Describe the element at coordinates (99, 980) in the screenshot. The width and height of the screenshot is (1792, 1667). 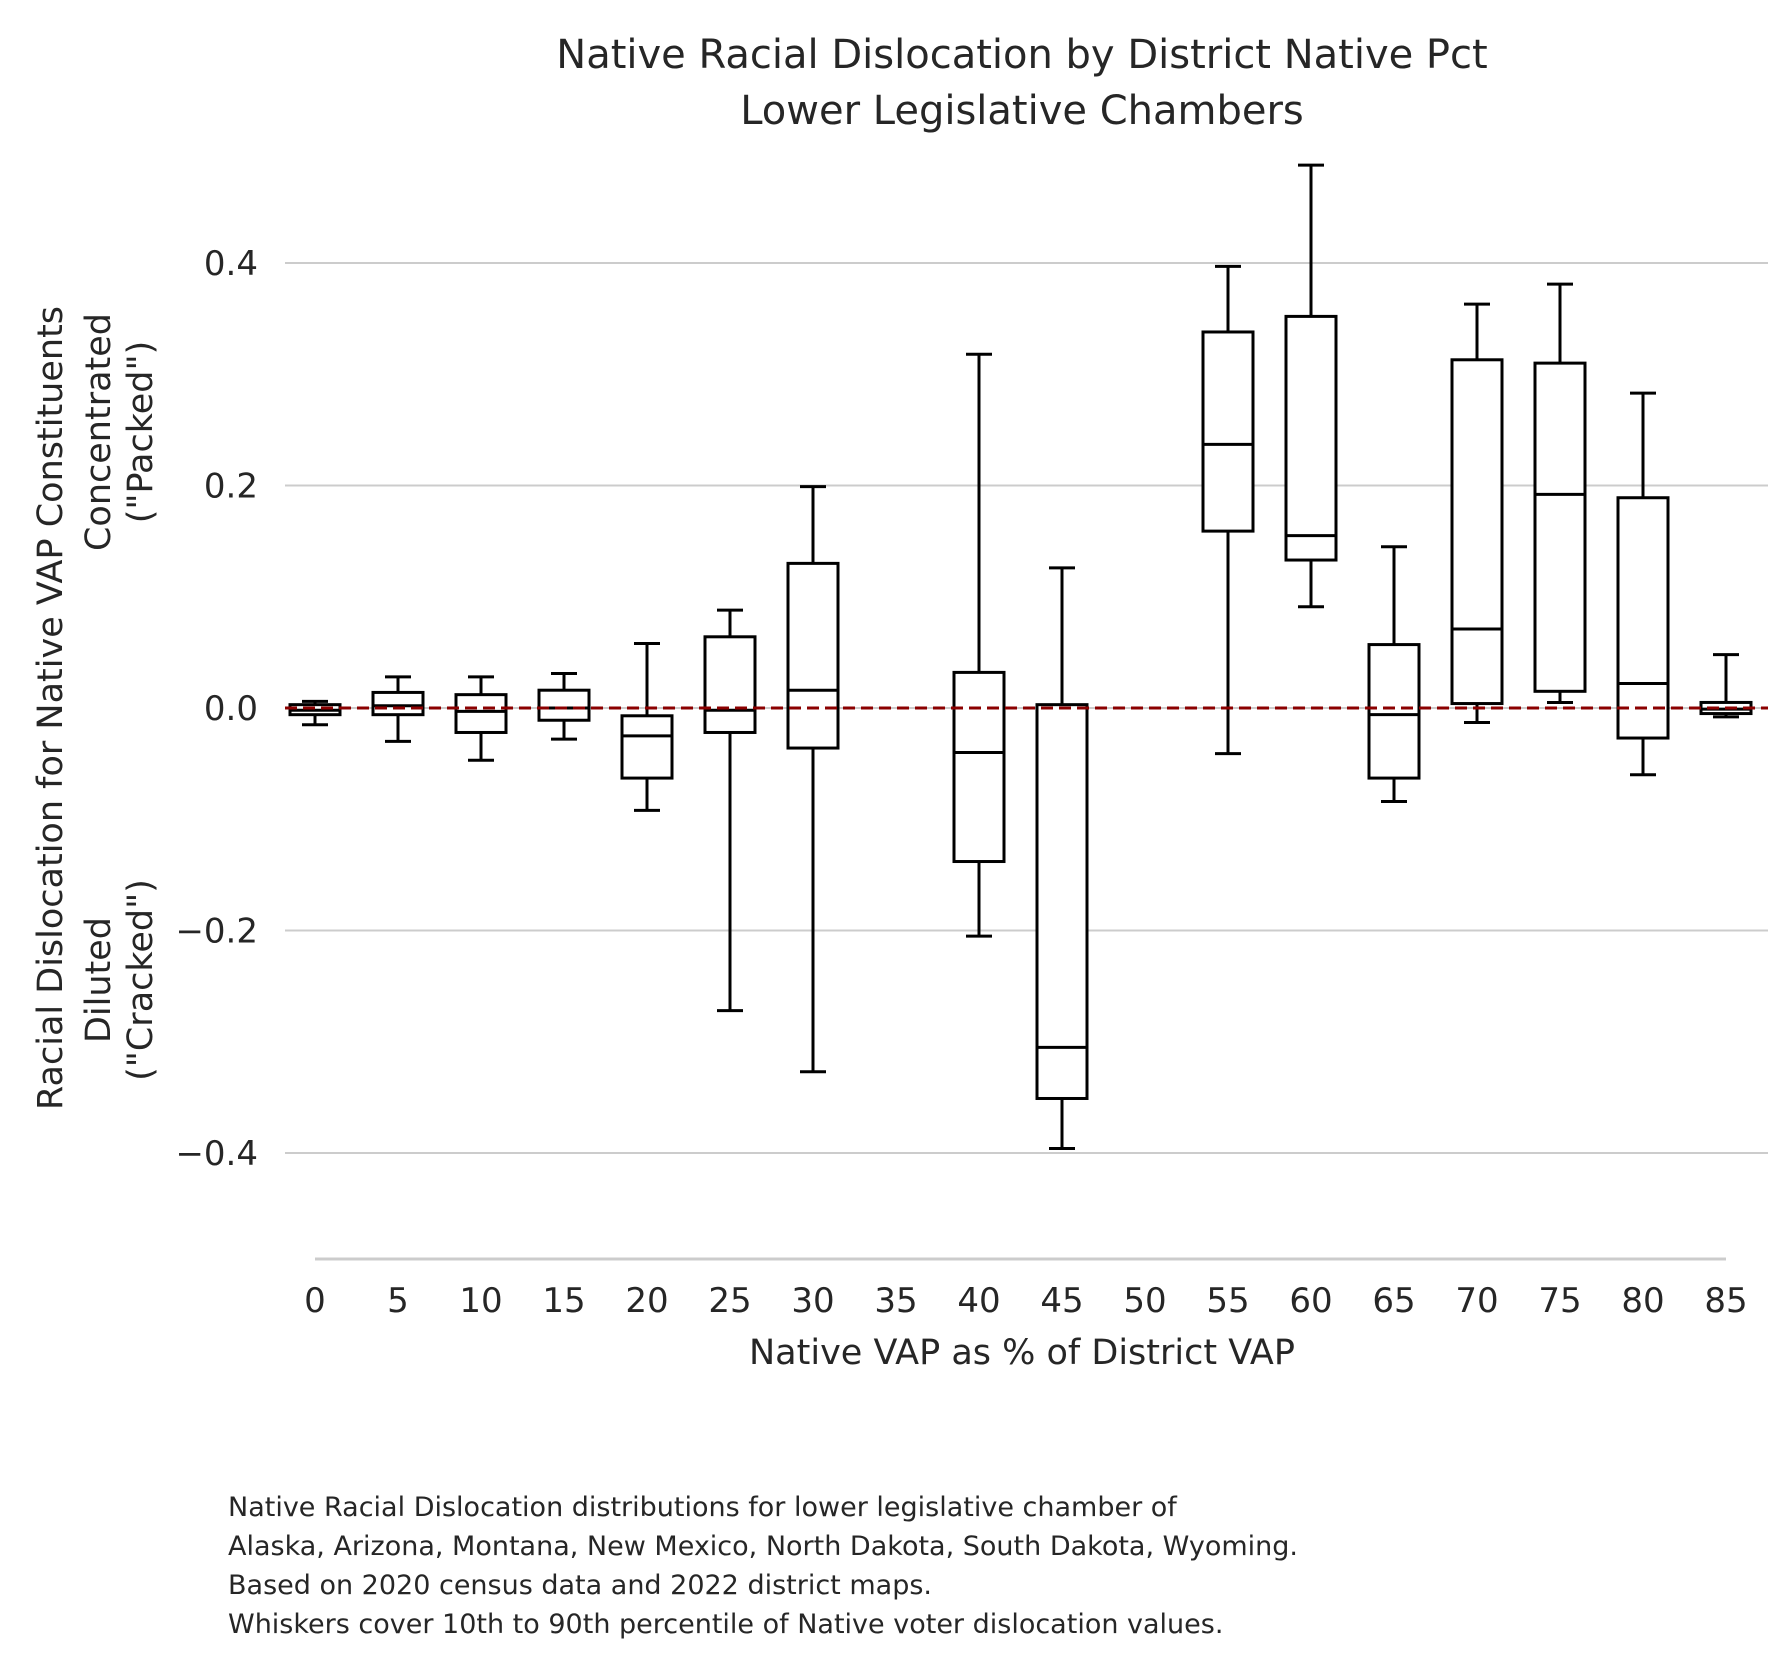
I see `y-axis-label-diluted-word: Diluted` at that location.